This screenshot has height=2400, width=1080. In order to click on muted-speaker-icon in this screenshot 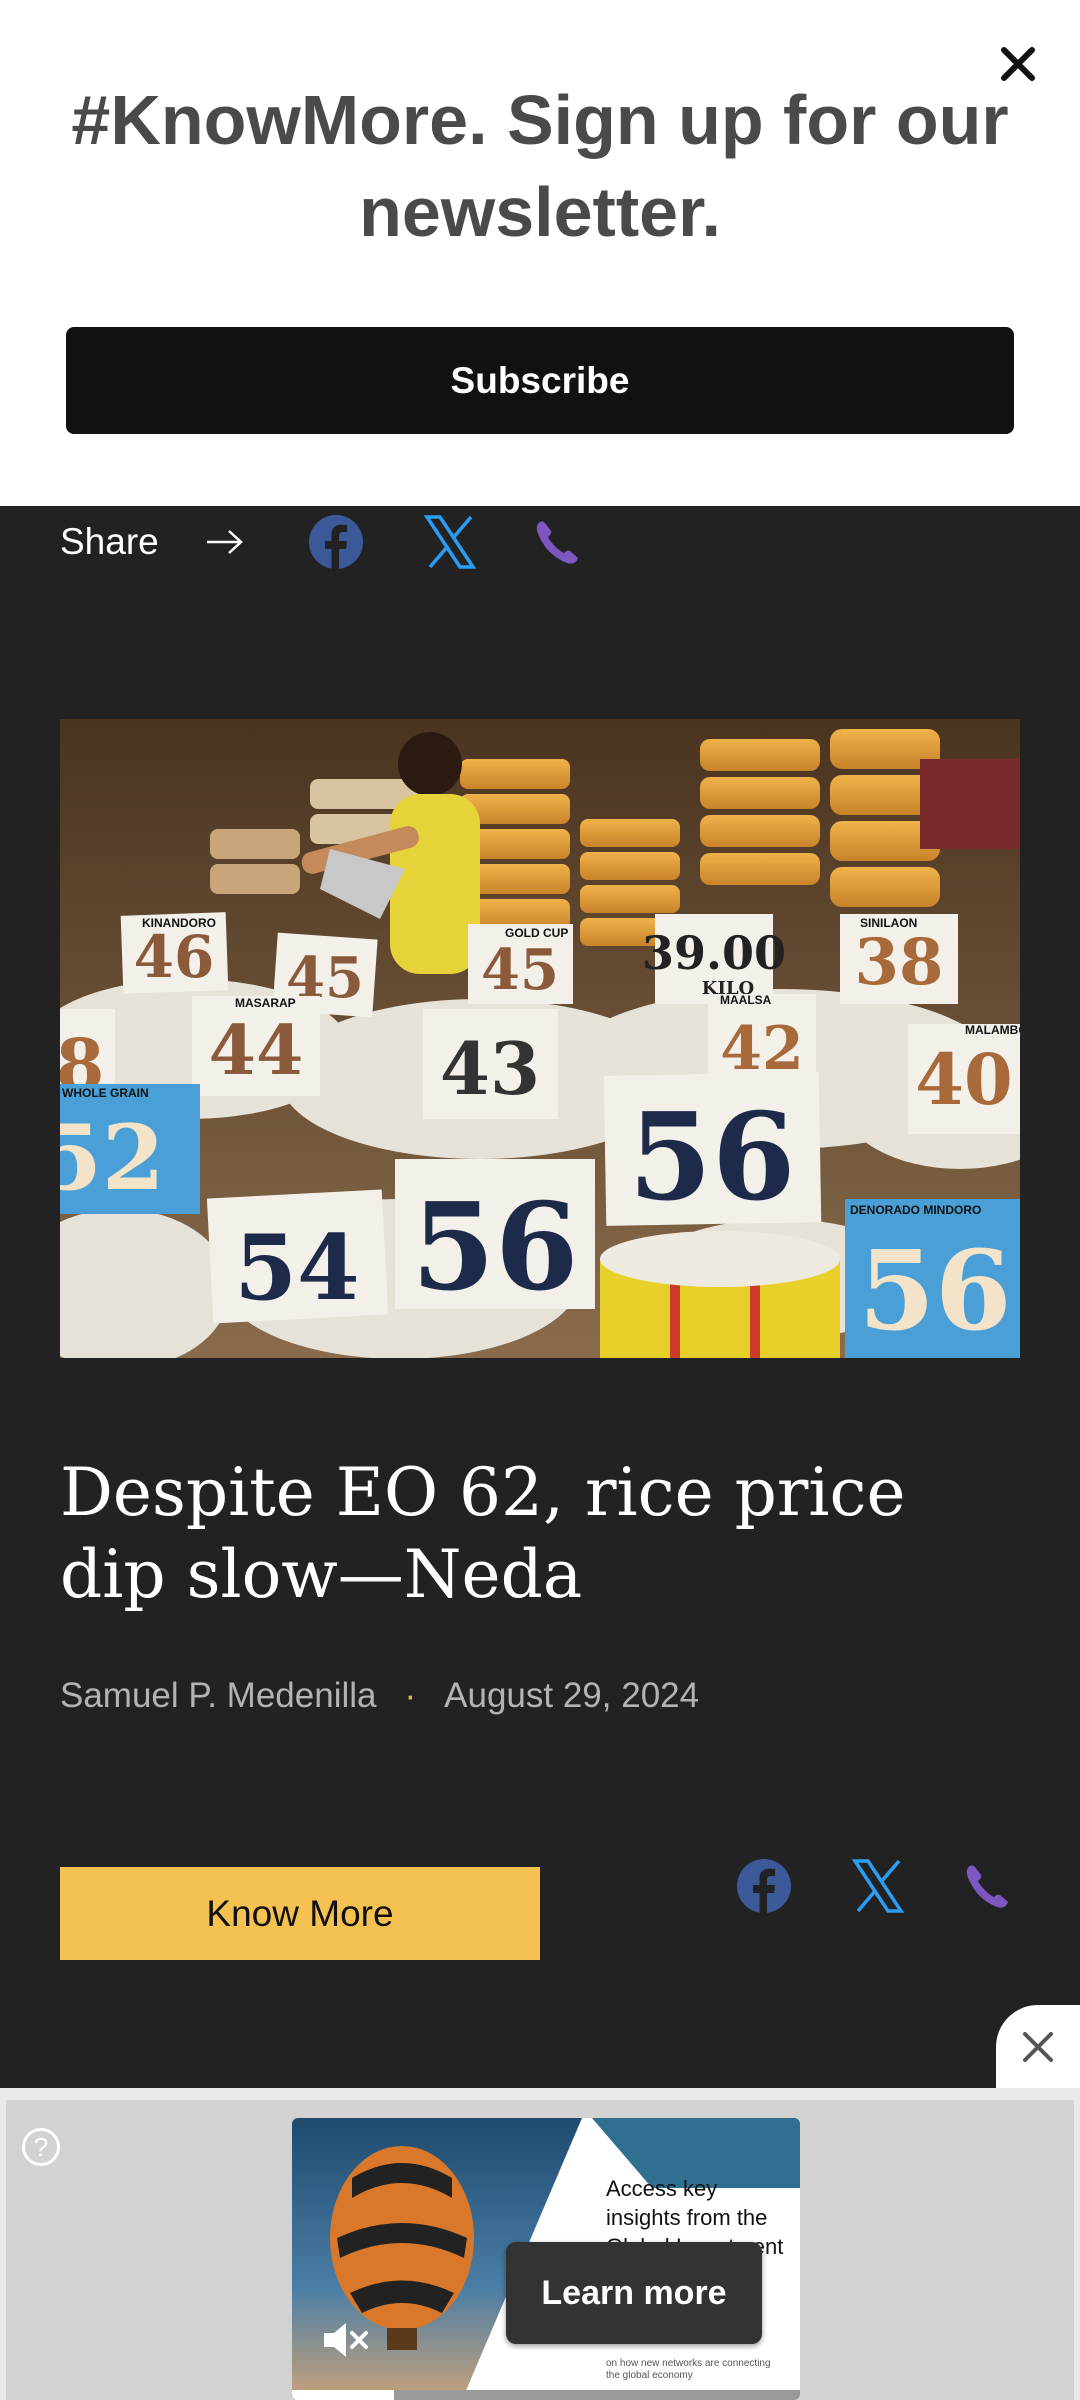, I will do `click(346, 2340)`.